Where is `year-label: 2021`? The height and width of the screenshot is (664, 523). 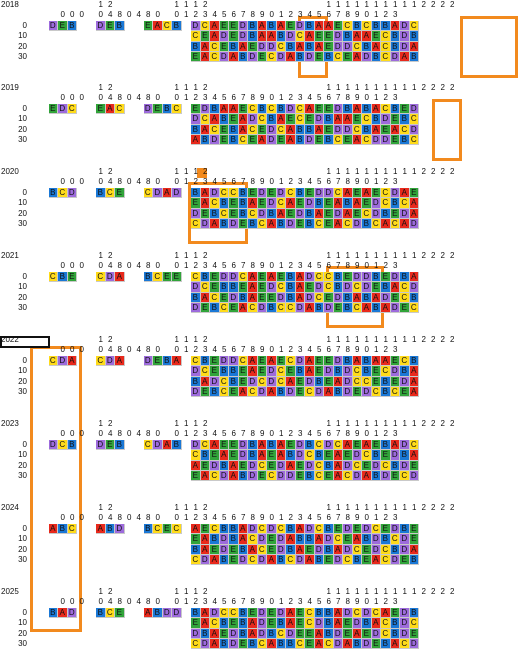 year-label: 2021 is located at coordinates (10, 255).